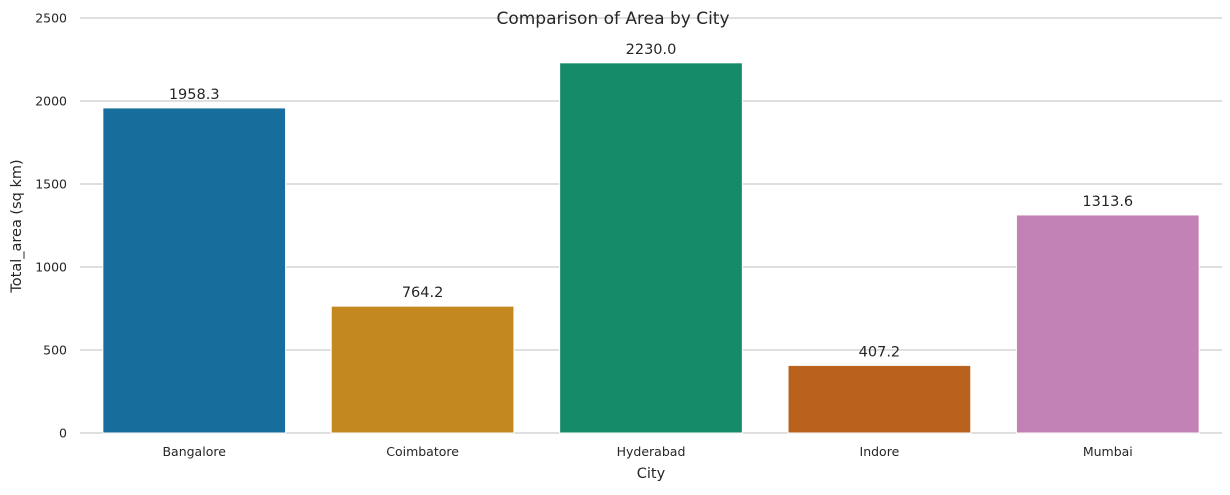 The width and height of the screenshot is (1230, 495). What do you see at coordinates (194, 270) in the screenshot?
I see `bar-bangalore` at bounding box center [194, 270].